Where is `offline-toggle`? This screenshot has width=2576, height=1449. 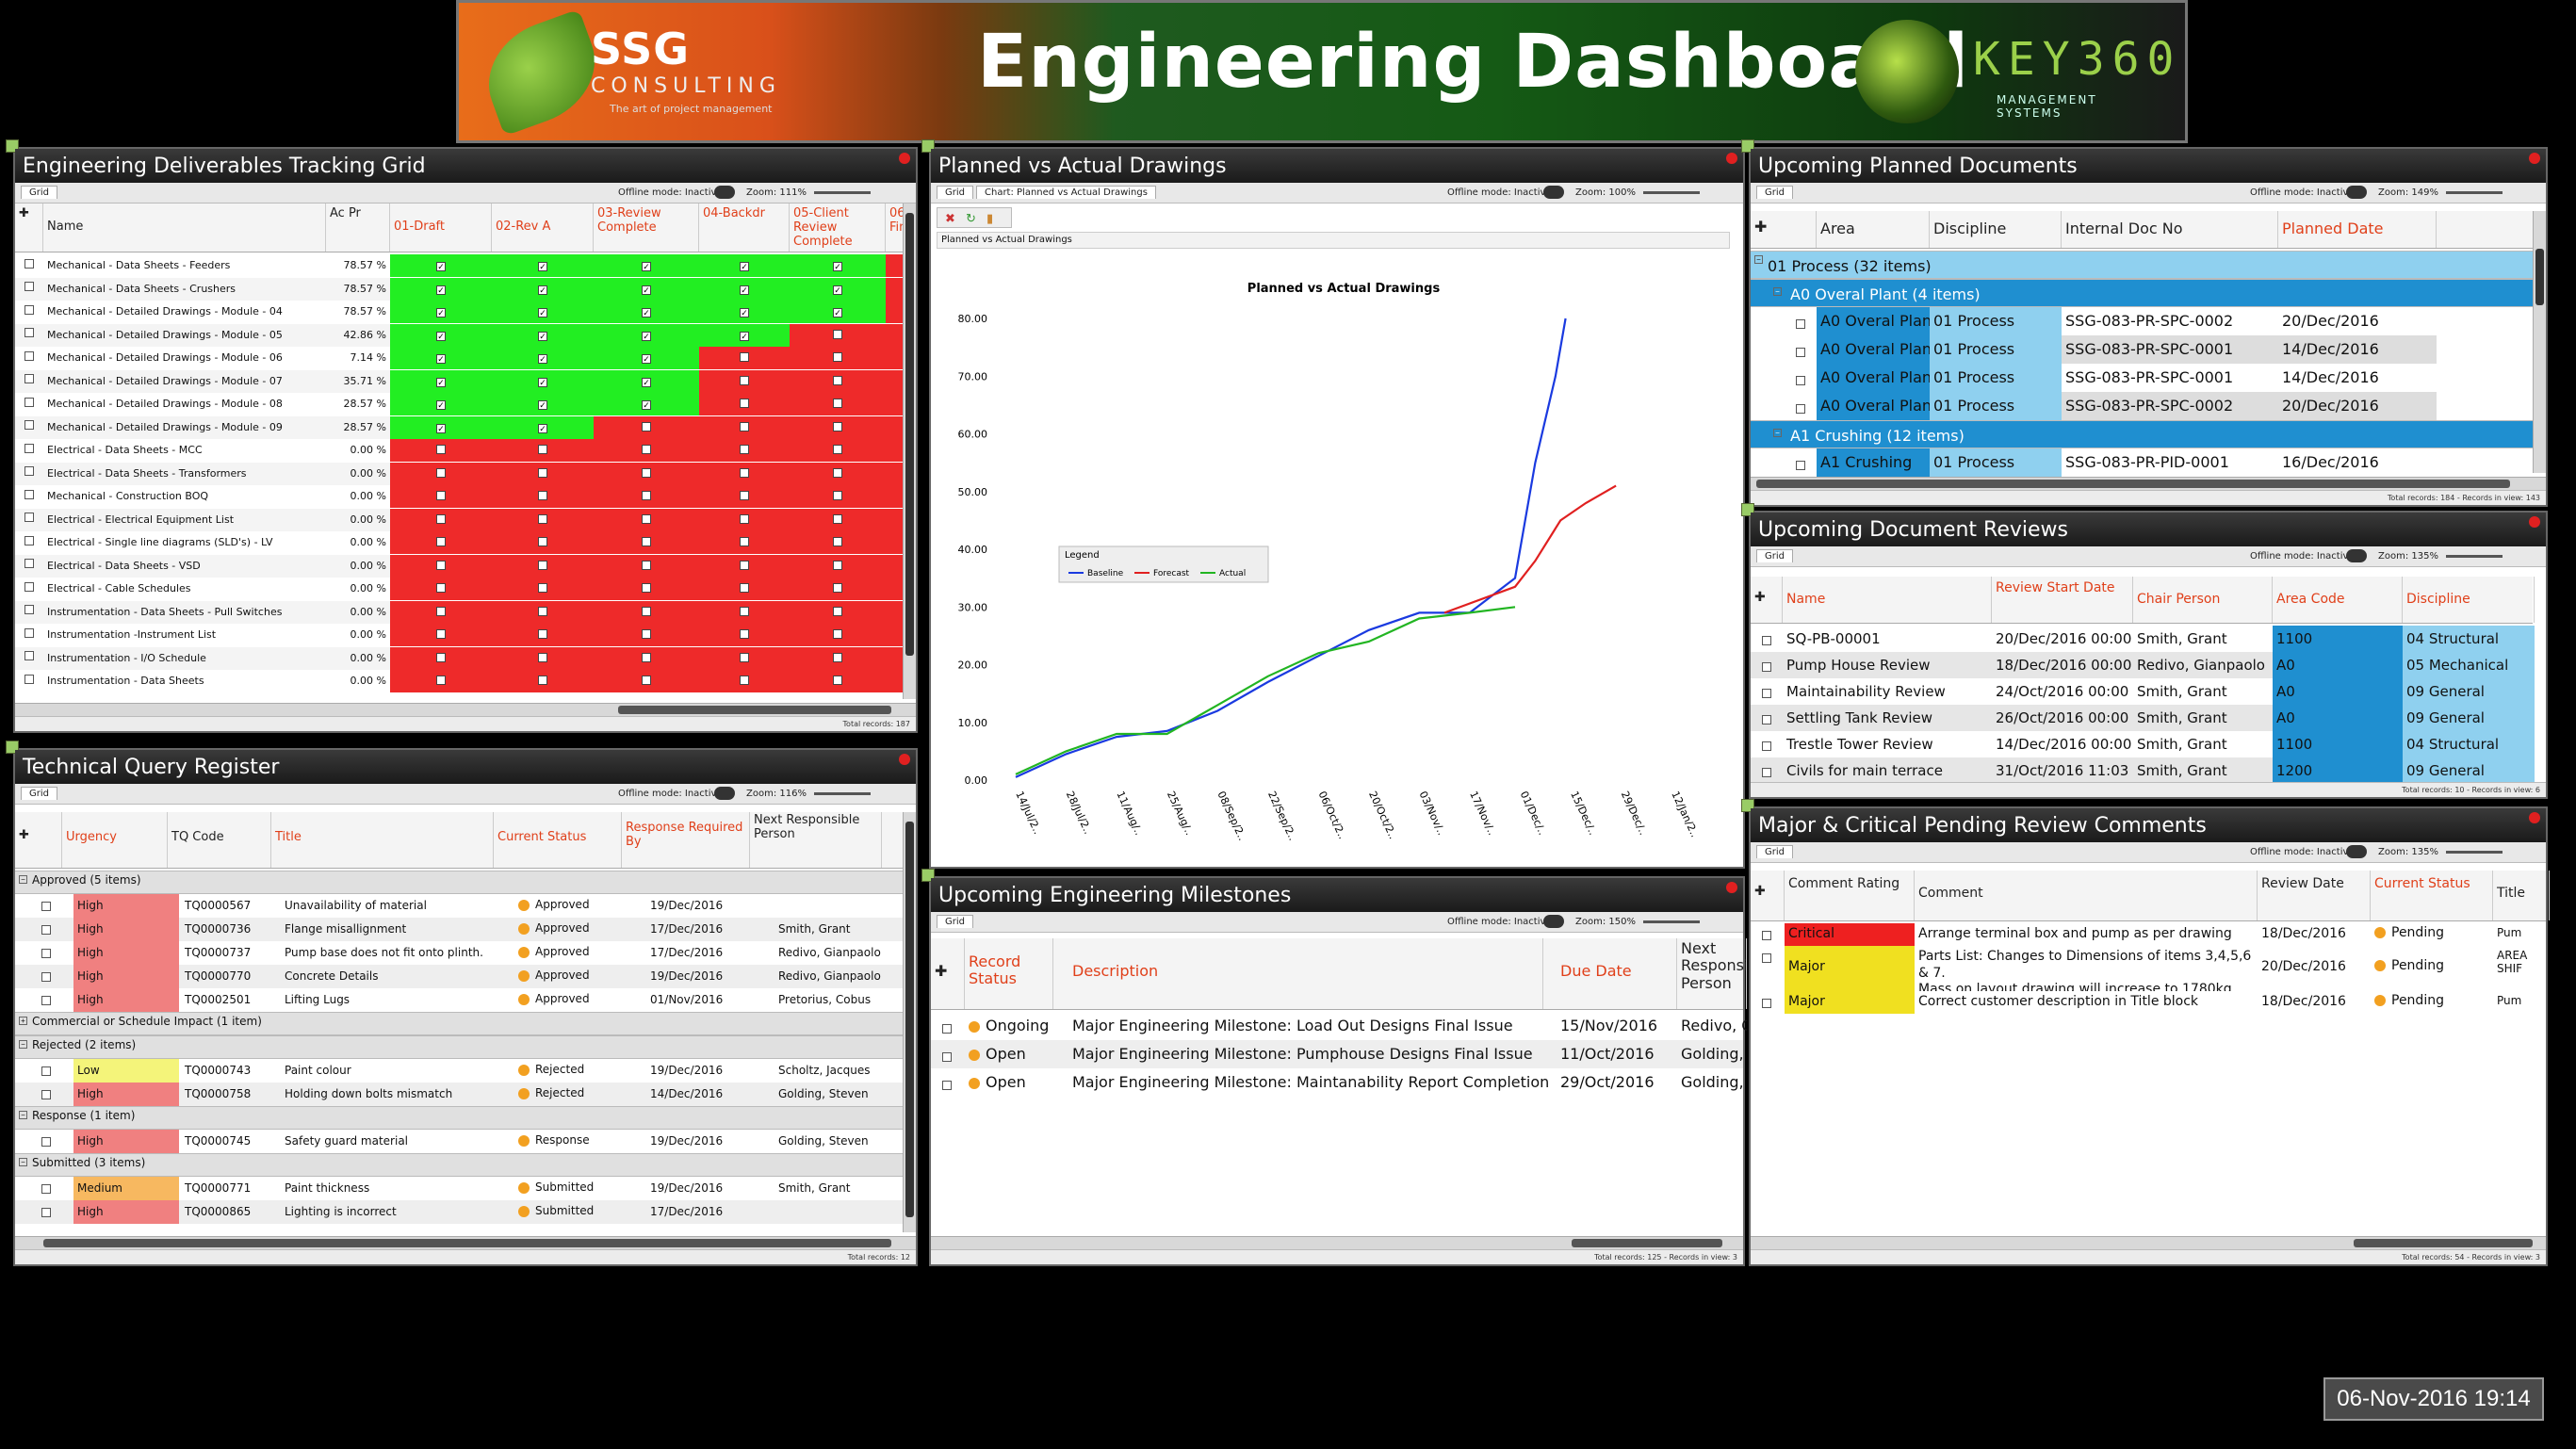
offline-toggle is located at coordinates (1553, 192).